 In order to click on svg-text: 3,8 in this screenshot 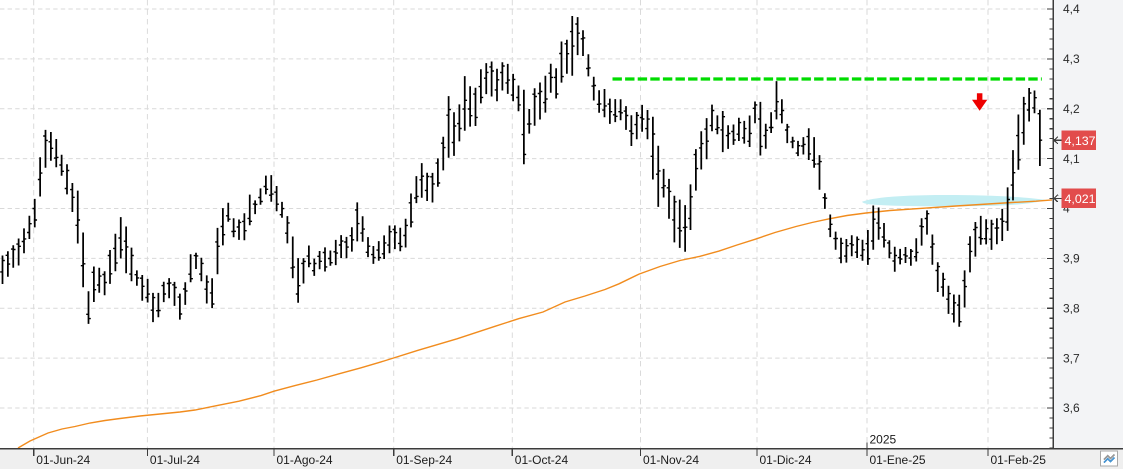, I will do `click(1071, 309)`.